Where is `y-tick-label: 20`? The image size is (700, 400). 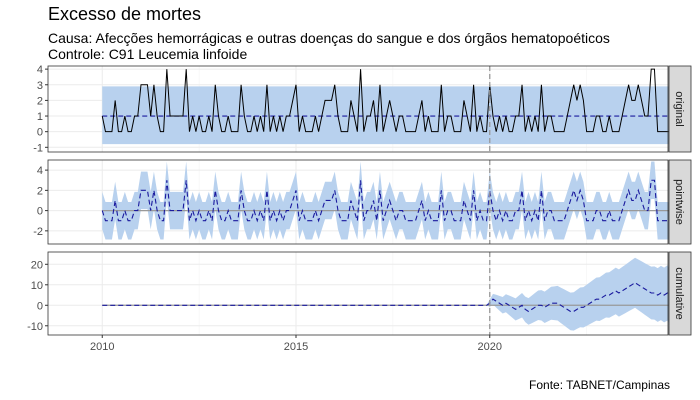 y-tick-label: 20 is located at coordinates (37, 265).